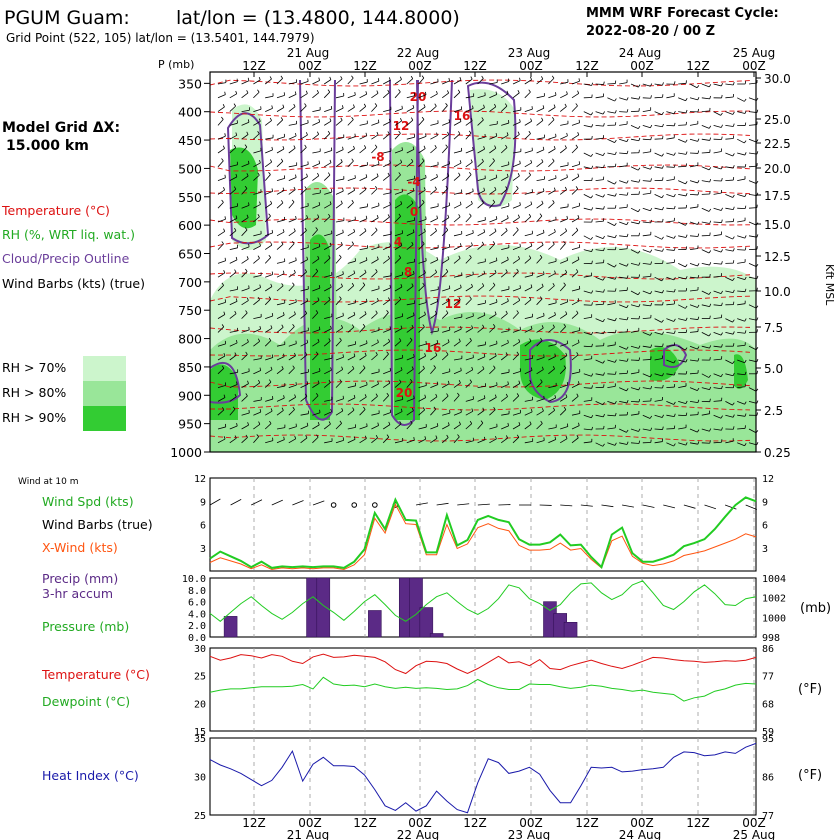  What do you see at coordinates (365, 66) in the screenshot?
I see `time-tick-label: 12Z` at bounding box center [365, 66].